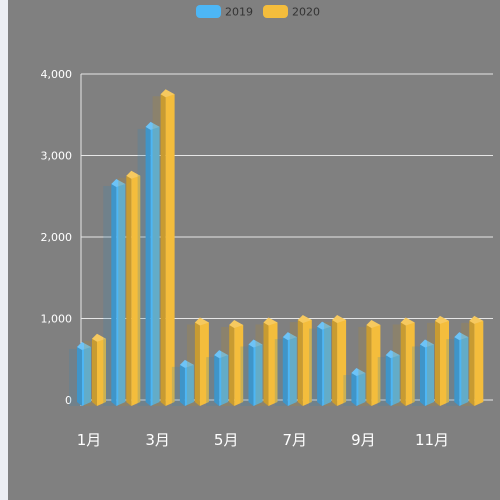 This screenshot has height=500, width=500. What do you see at coordinates (68, 400) in the screenshot?
I see `y-tick-label: 0` at bounding box center [68, 400].